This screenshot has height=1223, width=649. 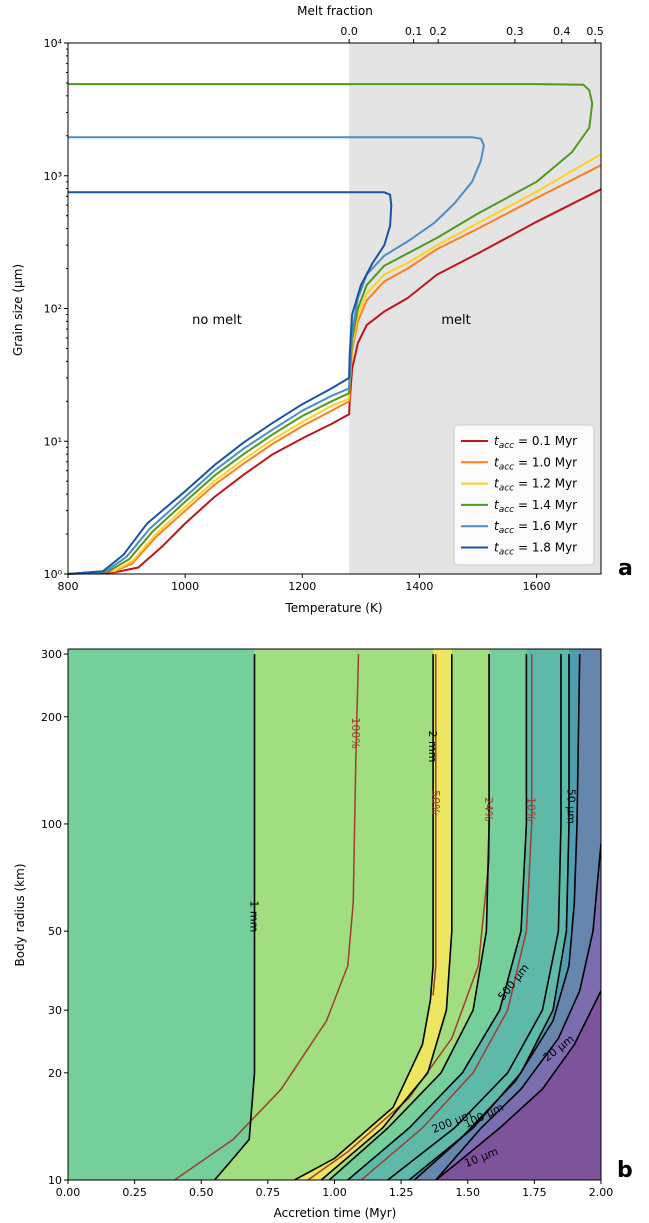 I want to click on top-tick-label: 0.5, so click(x=595, y=31).